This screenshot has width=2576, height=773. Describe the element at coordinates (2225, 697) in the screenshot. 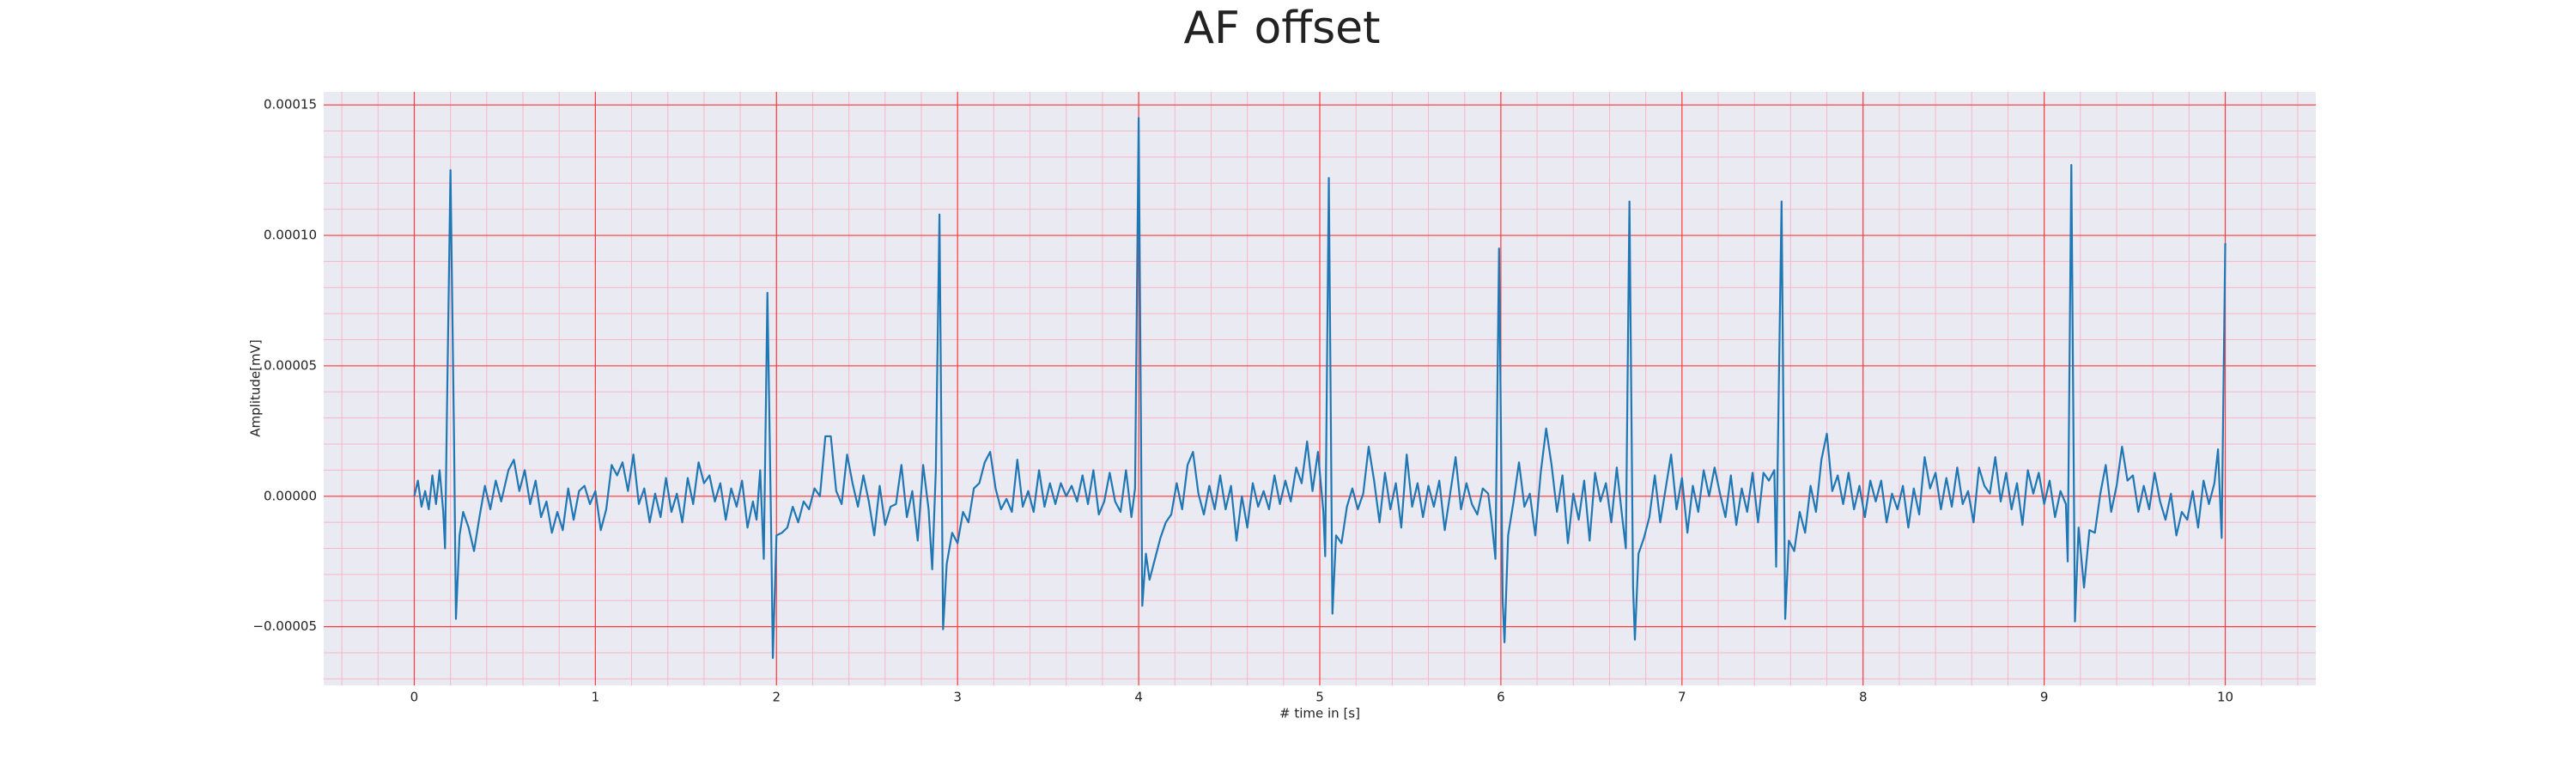

I see `x-tick-label: 10` at that location.